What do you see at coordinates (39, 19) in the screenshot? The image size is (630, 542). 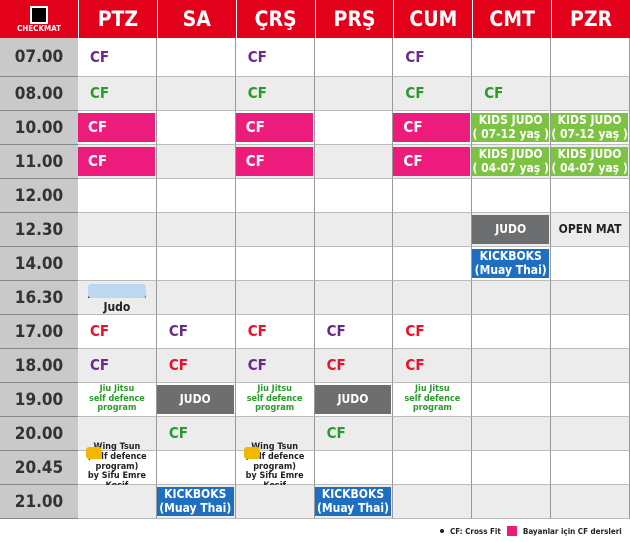 I see `logo: CHECKMAT` at bounding box center [39, 19].